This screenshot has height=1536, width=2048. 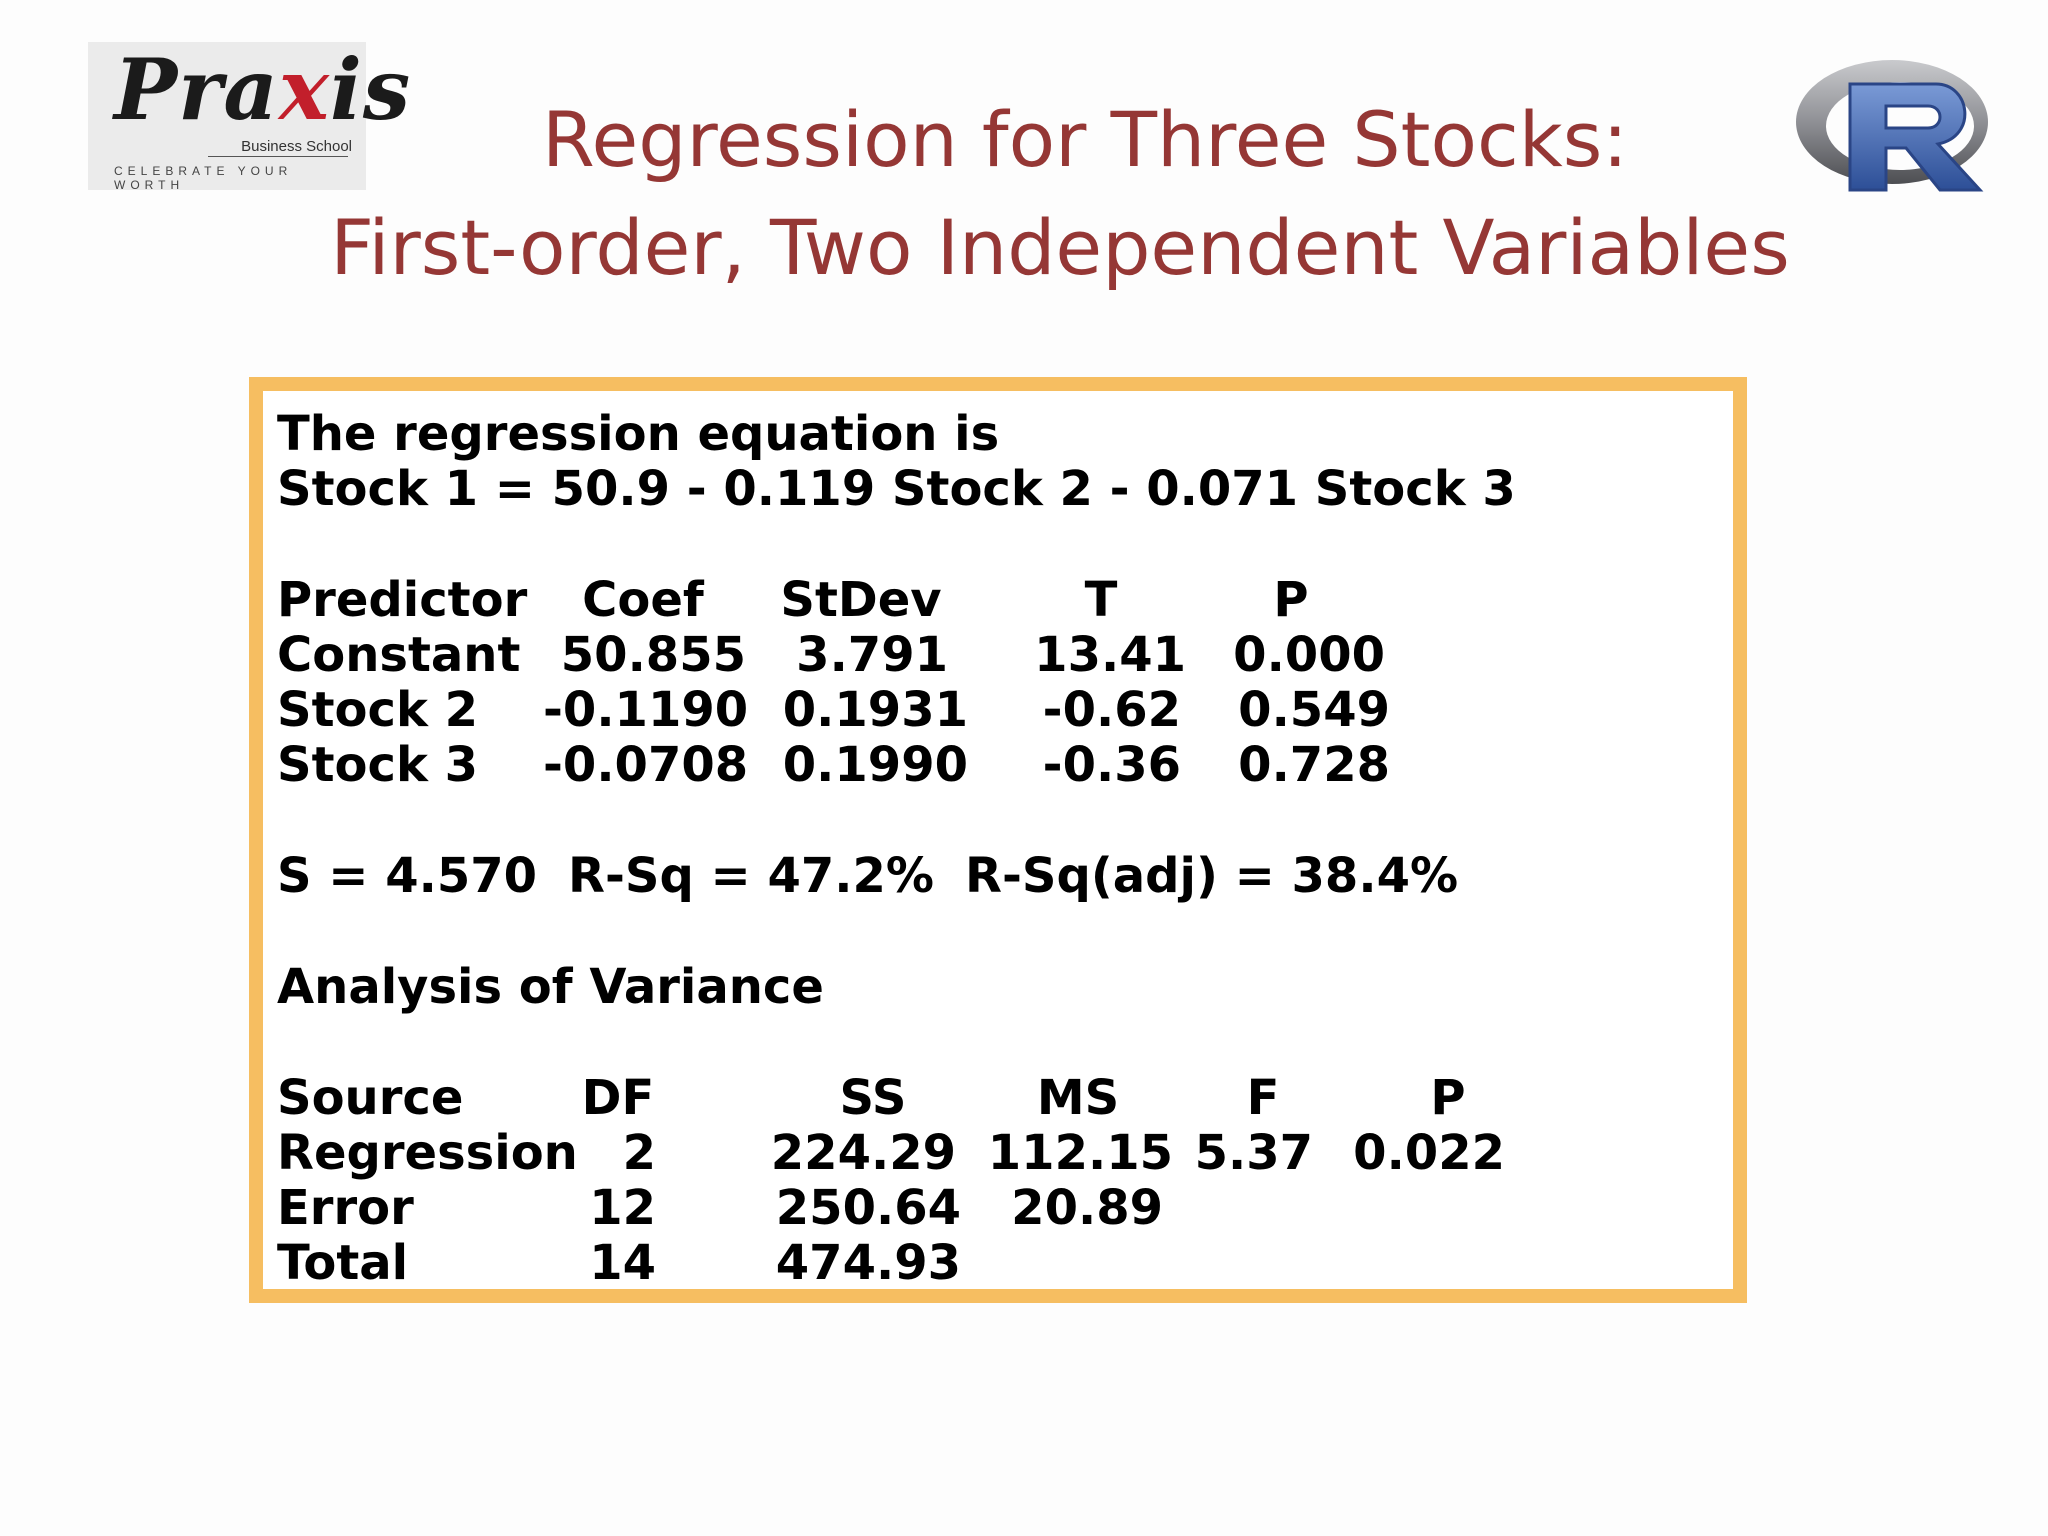 What do you see at coordinates (622, 1208) in the screenshot?
I see `df-value: 12` at bounding box center [622, 1208].